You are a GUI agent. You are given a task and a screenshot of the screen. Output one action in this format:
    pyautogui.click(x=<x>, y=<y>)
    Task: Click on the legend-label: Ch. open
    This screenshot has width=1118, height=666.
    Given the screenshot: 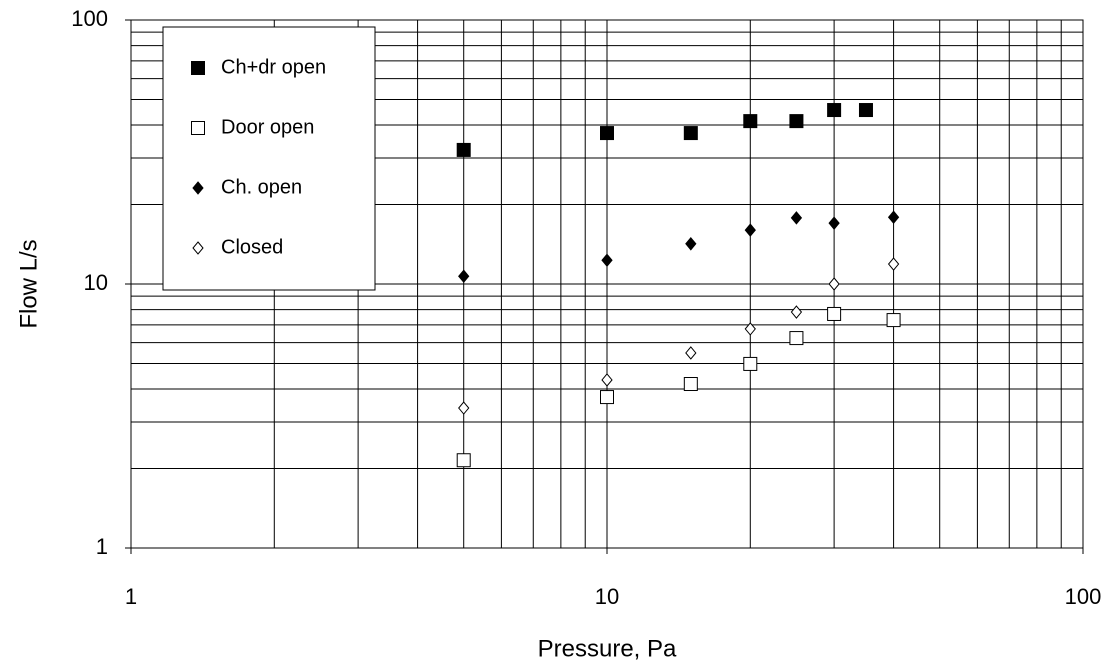 What is the action you would take?
    pyautogui.click(x=261, y=187)
    